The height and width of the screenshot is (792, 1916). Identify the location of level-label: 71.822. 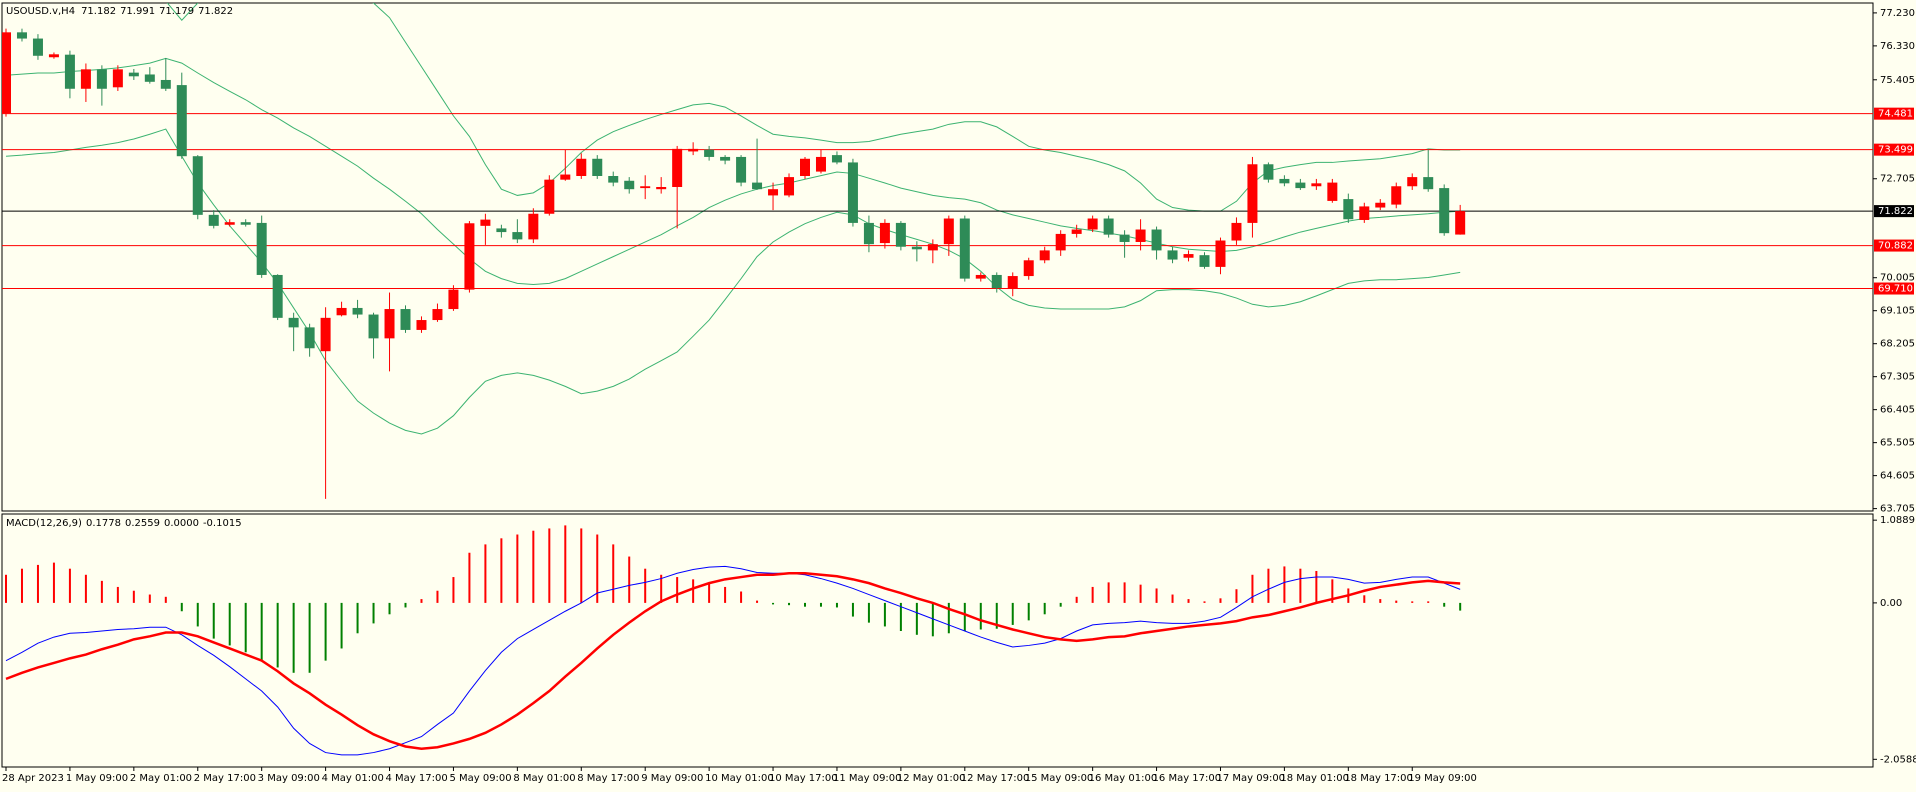
(1895, 211).